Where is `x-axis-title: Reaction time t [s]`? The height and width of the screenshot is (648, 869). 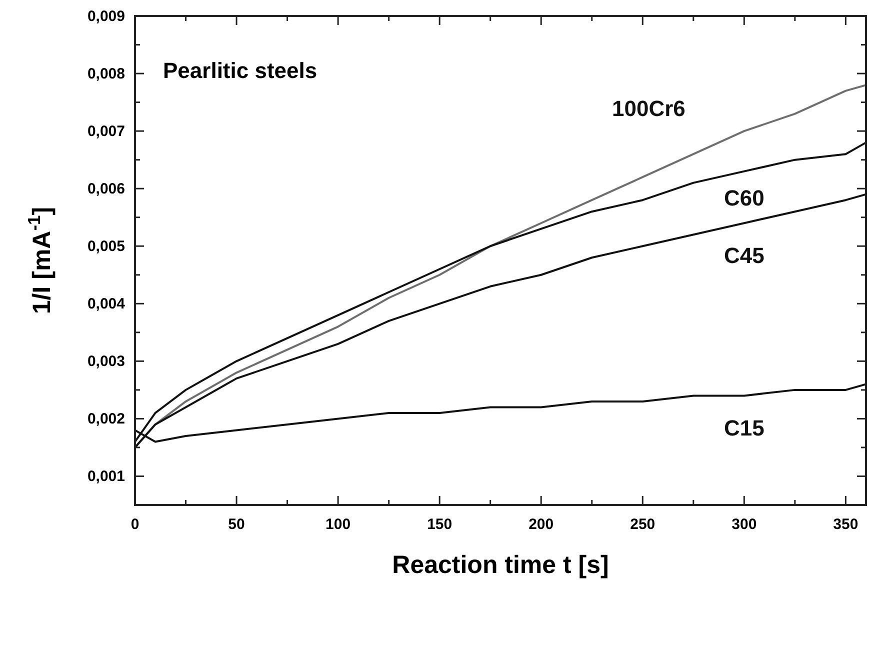
x-axis-title: Reaction time t [s] is located at coordinates (500, 565).